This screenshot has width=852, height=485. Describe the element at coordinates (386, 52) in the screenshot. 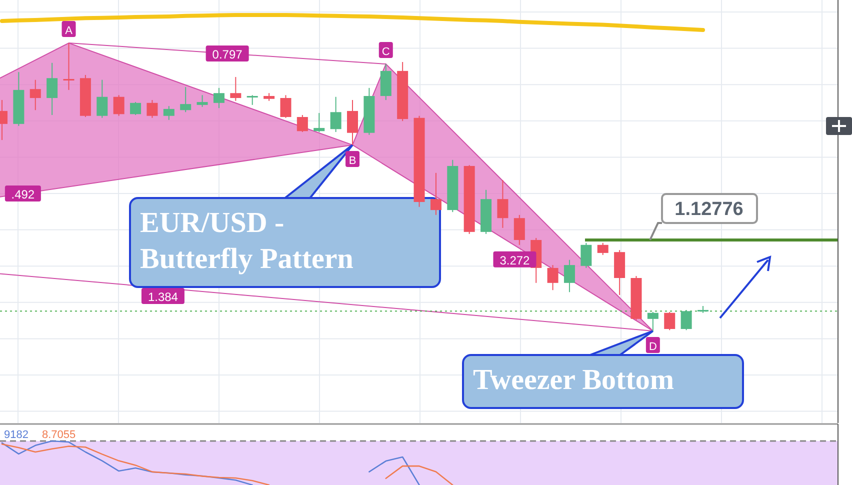

I see `annotation: C` at that location.